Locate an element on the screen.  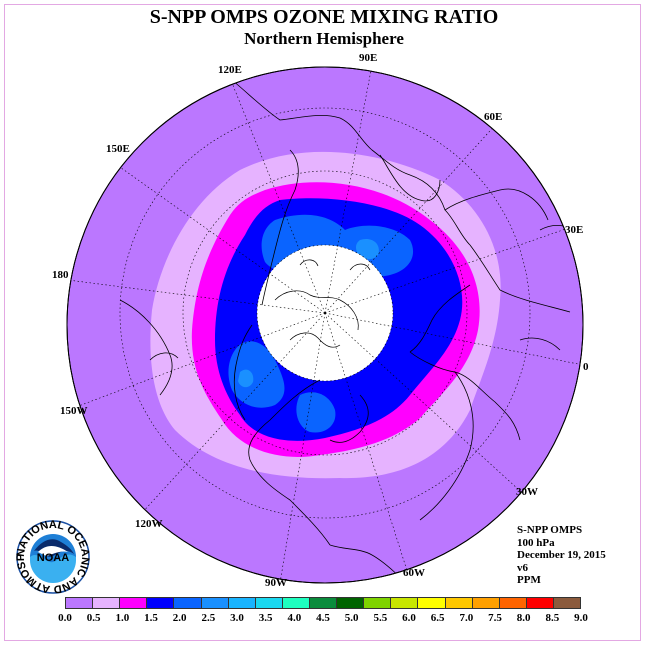
noaa-logo-text: NOAA is located at coordinates (53, 558).